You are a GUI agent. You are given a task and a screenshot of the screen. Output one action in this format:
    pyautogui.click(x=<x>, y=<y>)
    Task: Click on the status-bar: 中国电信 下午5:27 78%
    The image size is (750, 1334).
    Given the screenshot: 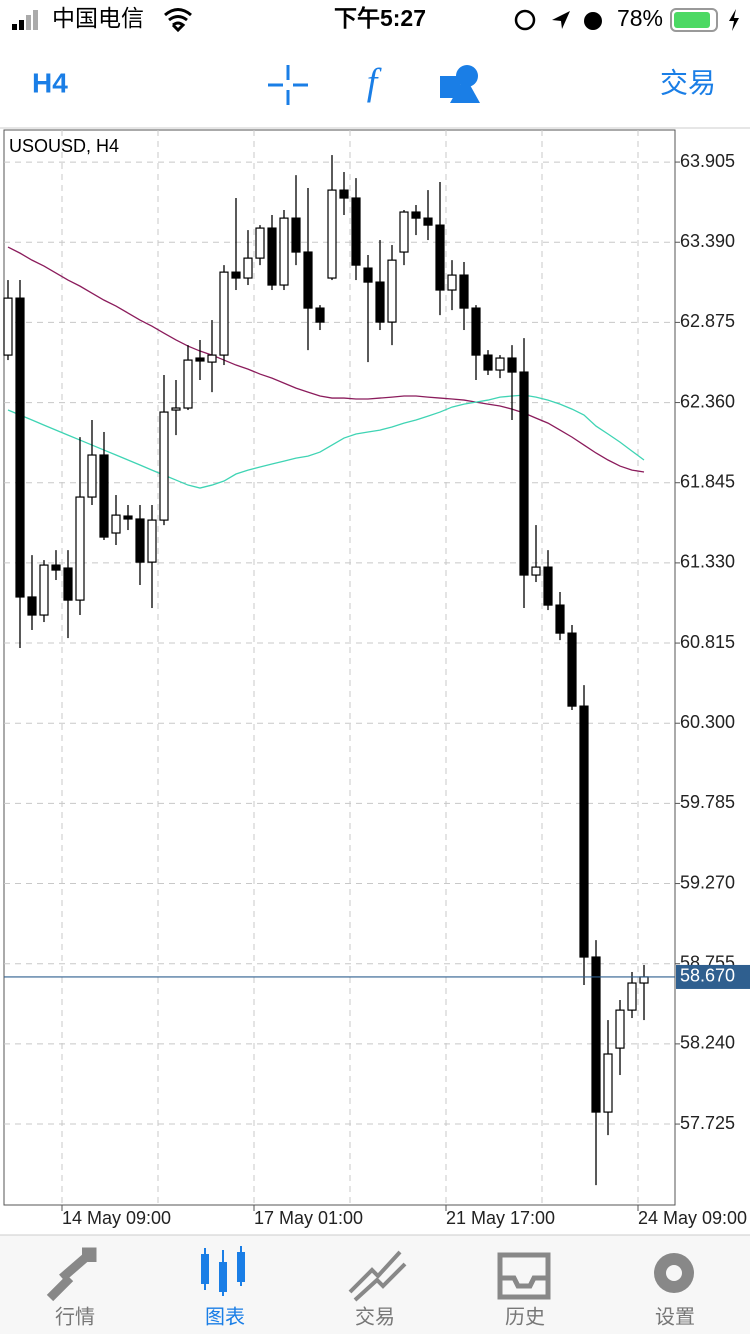 What is the action you would take?
    pyautogui.click(x=375, y=19)
    